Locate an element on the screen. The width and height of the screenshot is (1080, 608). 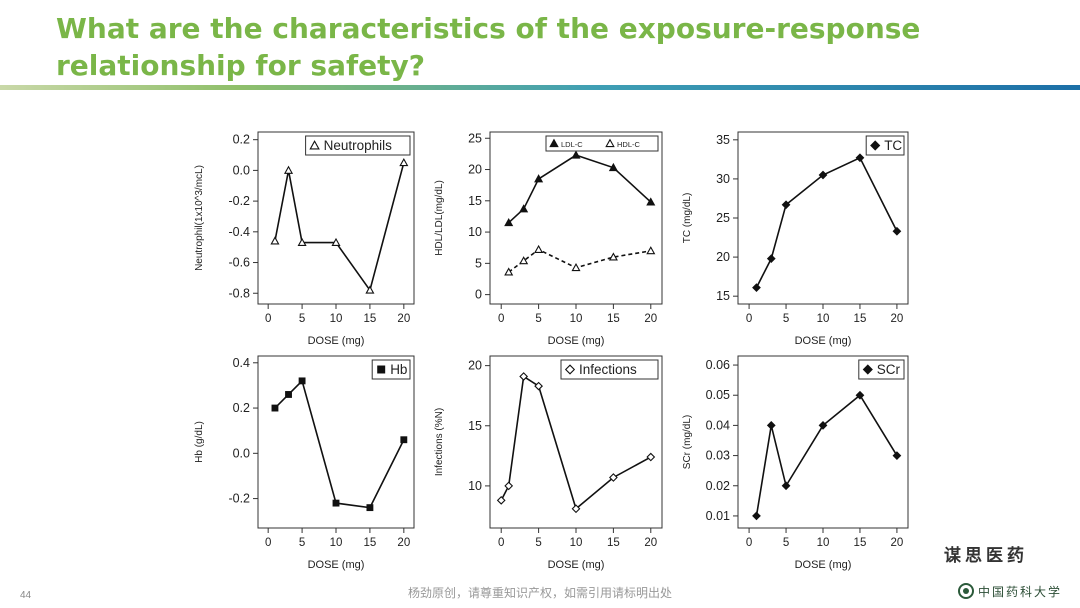
legend-label: LDL-C is located at coordinates (572, 144).